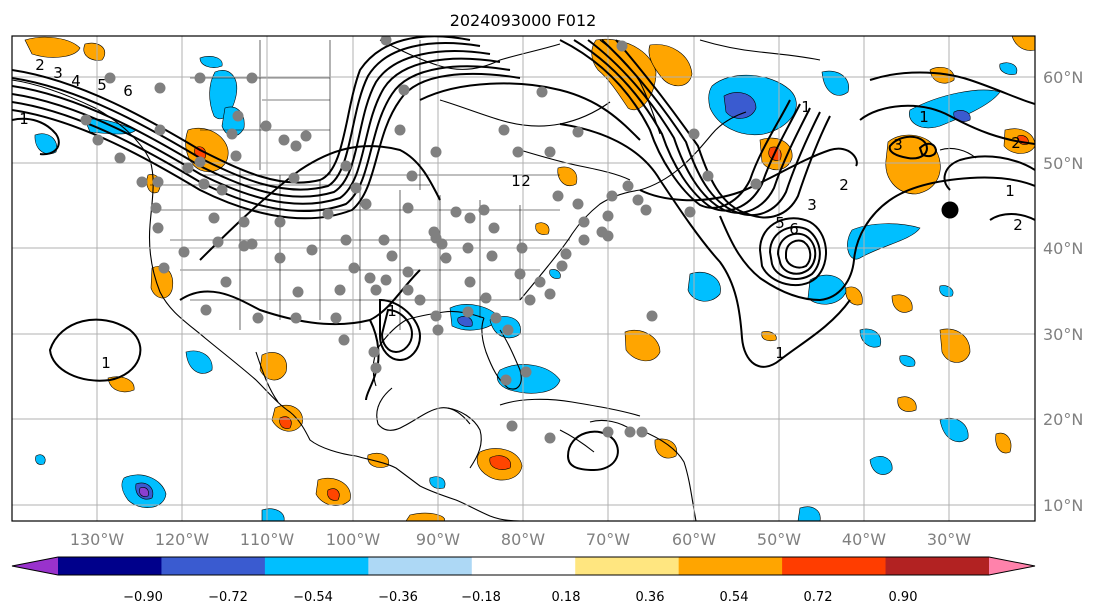 The image size is (1105, 615). I want to click on colorbar-tick-label: −0.54, so click(313, 597).